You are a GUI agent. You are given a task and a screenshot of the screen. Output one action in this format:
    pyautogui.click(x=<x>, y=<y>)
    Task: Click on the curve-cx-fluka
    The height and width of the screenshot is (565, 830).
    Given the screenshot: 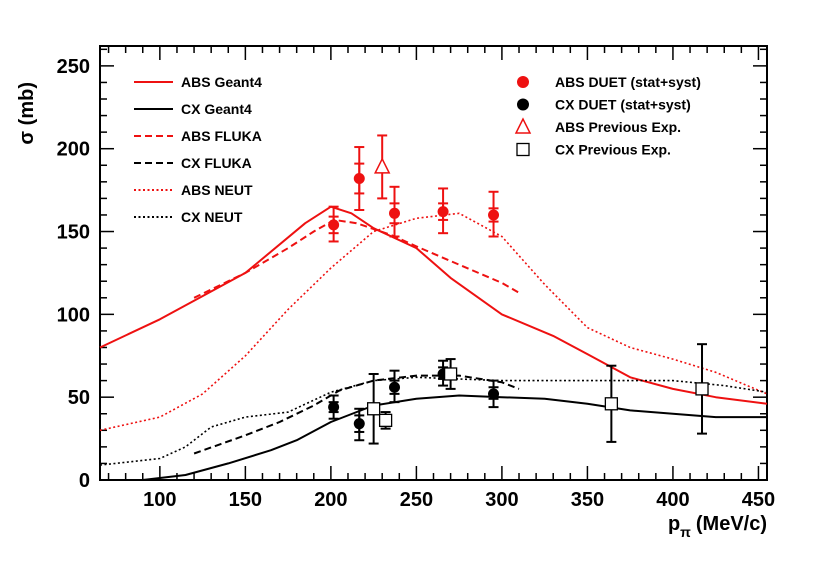 What is the action you would take?
    pyautogui.click(x=356, y=414)
    